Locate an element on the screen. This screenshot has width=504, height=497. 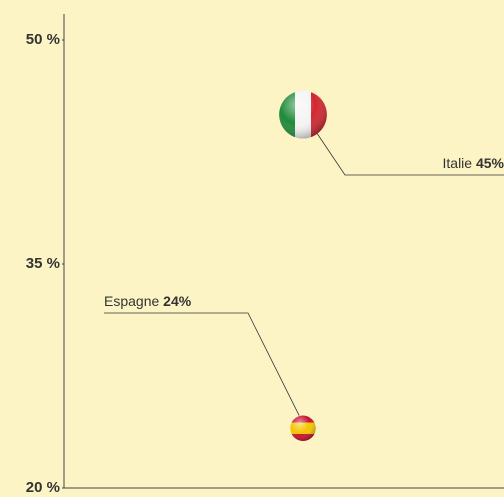
value-label: 45% is located at coordinates (490, 163).